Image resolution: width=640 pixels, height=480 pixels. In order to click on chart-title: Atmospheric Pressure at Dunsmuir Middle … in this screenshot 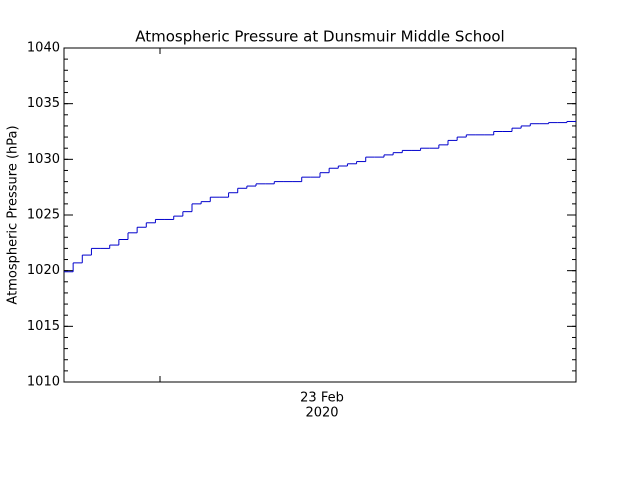, I will do `click(319, 37)`.